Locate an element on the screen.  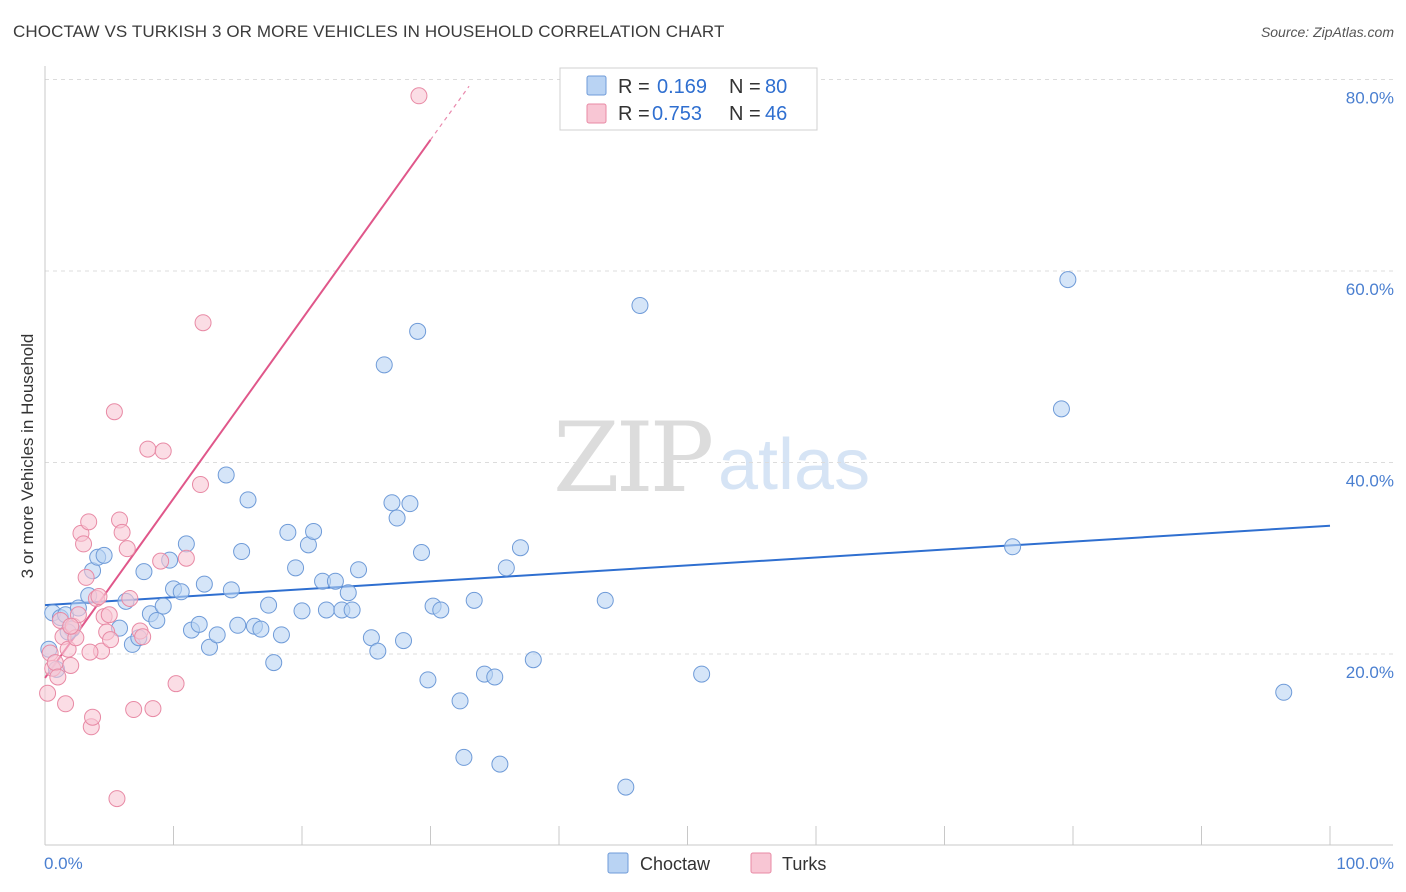
choctaw-r-value: 0.169 is located at coordinates (682, 87).